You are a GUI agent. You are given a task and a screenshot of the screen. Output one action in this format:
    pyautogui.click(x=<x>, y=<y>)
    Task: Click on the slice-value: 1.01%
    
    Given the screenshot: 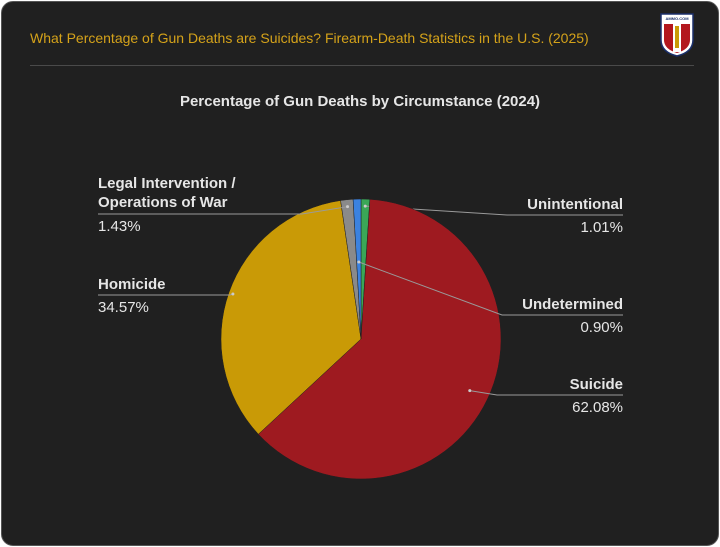 What is the action you would take?
    pyautogui.click(x=601, y=227)
    